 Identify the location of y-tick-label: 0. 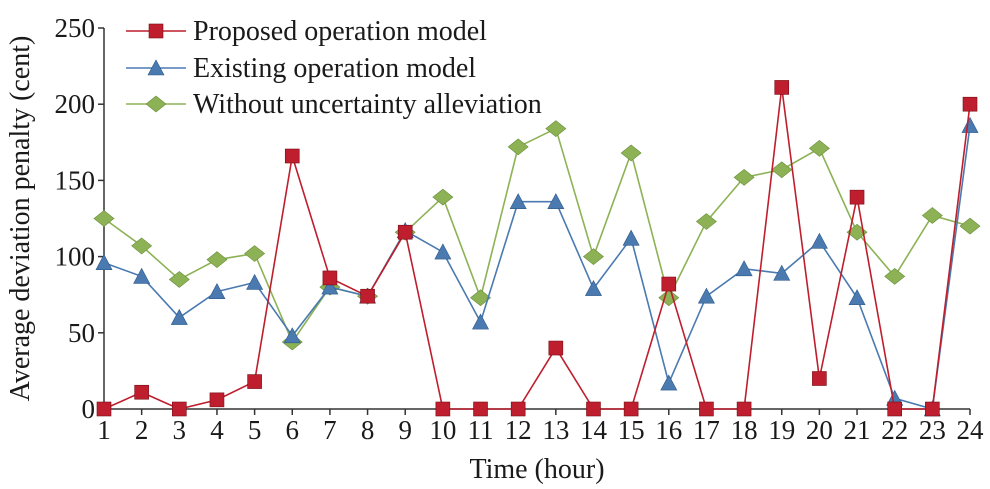
(89, 409).